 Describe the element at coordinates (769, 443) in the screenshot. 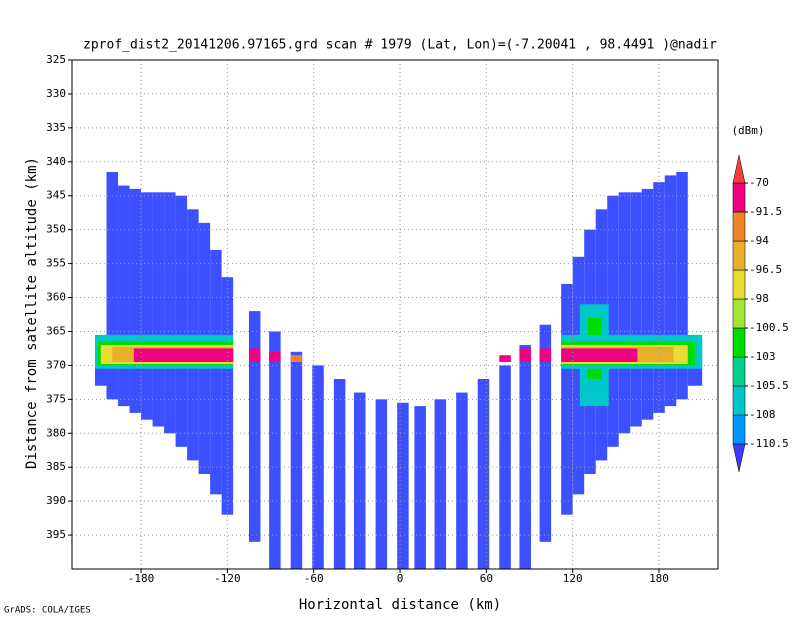

I see `colorbar-label: -110.5` at that location.